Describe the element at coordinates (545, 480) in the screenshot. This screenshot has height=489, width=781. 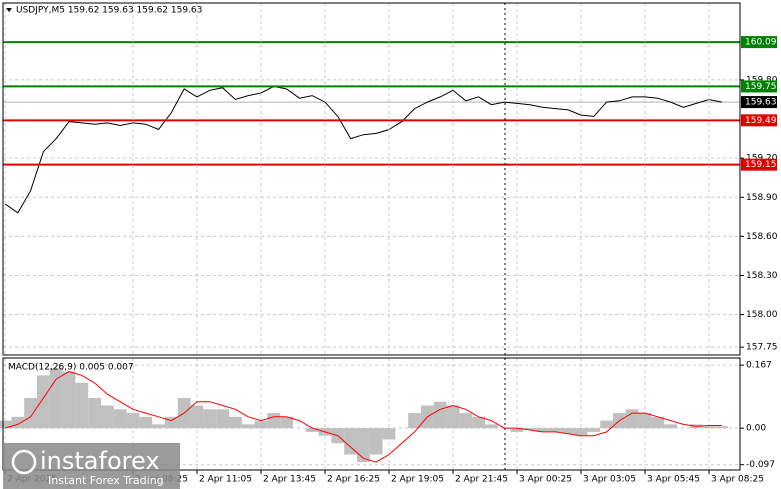
I see `x-tick-label: 3 Apr 00:25` at that location.